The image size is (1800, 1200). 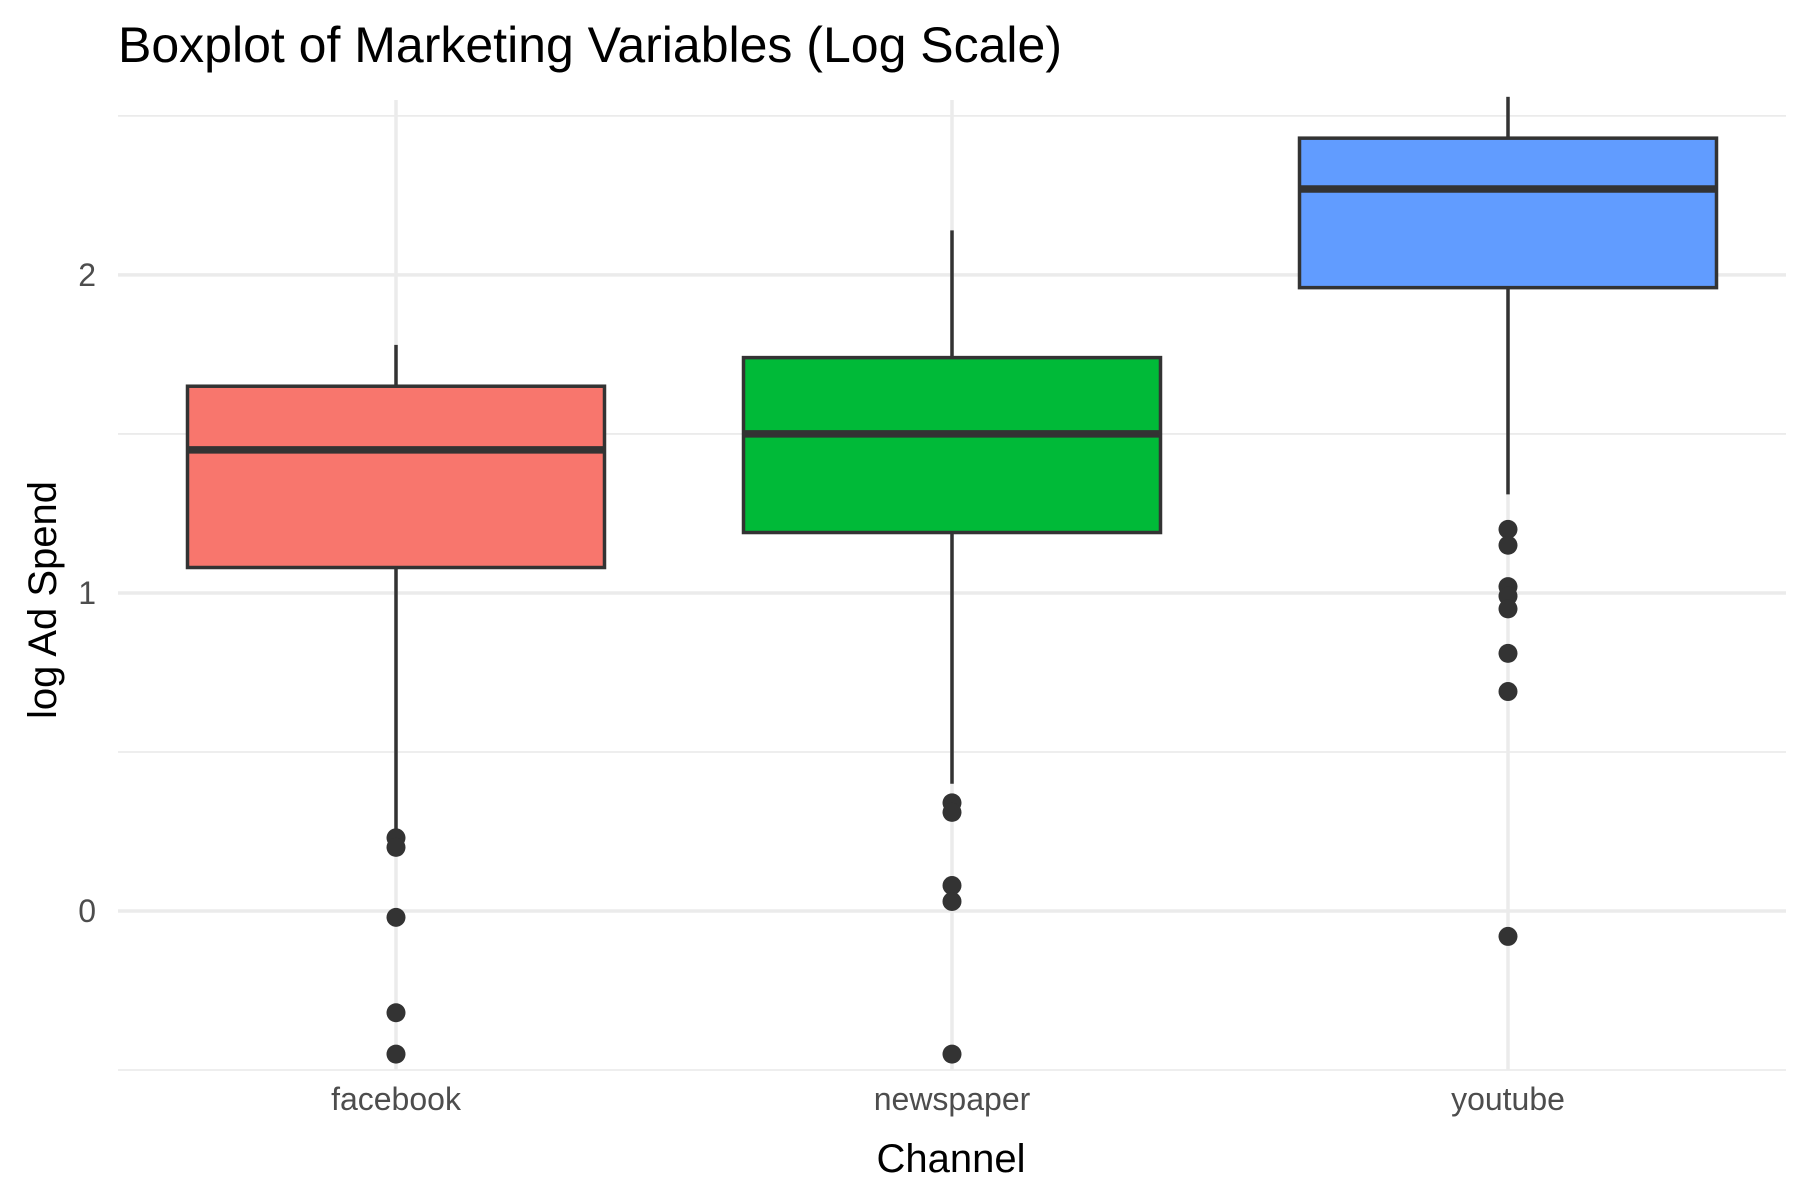 I want to click on box-facebook, so click(x=396, y=704).